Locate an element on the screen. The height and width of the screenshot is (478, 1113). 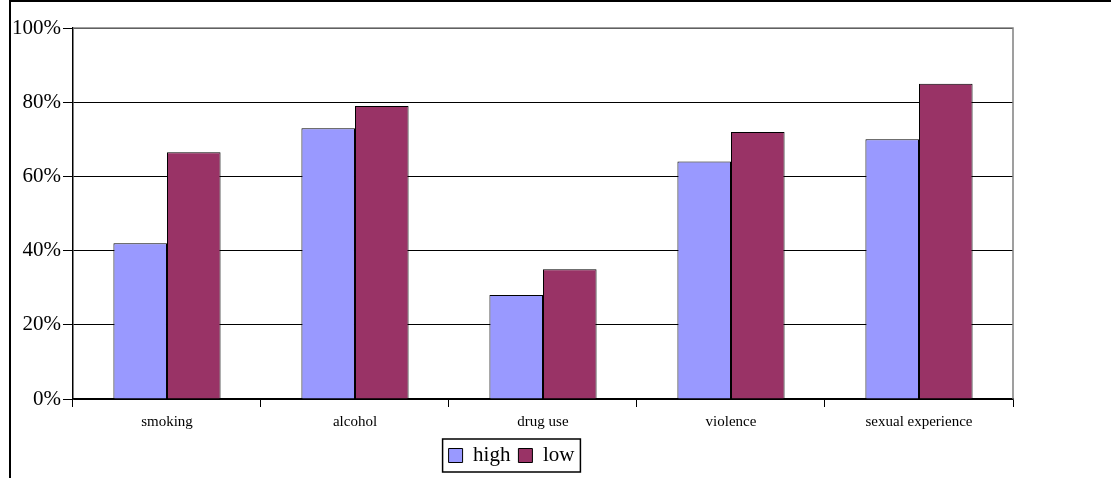
x-tick-label: sexual experience is located at coordinates (919, 420).